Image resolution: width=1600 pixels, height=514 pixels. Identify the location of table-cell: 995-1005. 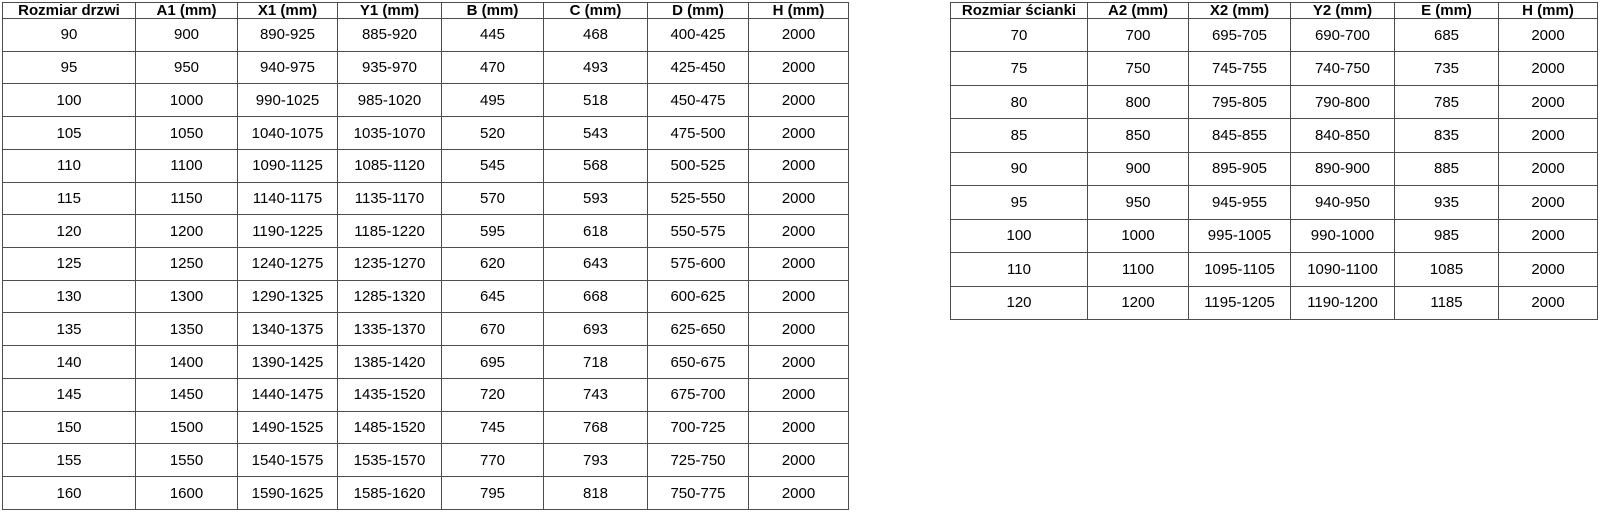
(1239, 236).